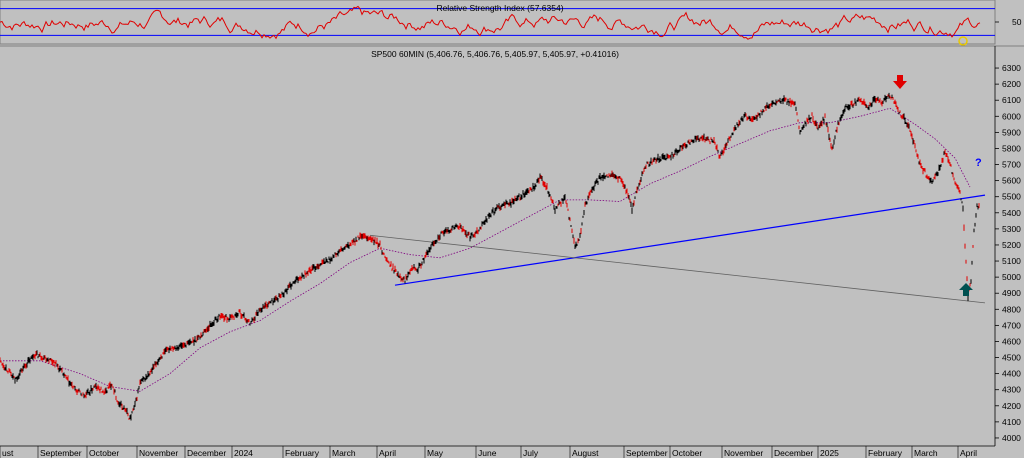 The height and width of the screenshot is (458, 1024). What do you see at coordinates (1011, 245) in the screenshot?
I see `price-y-tick-label: 5200` at bounding box center [1011, 245].